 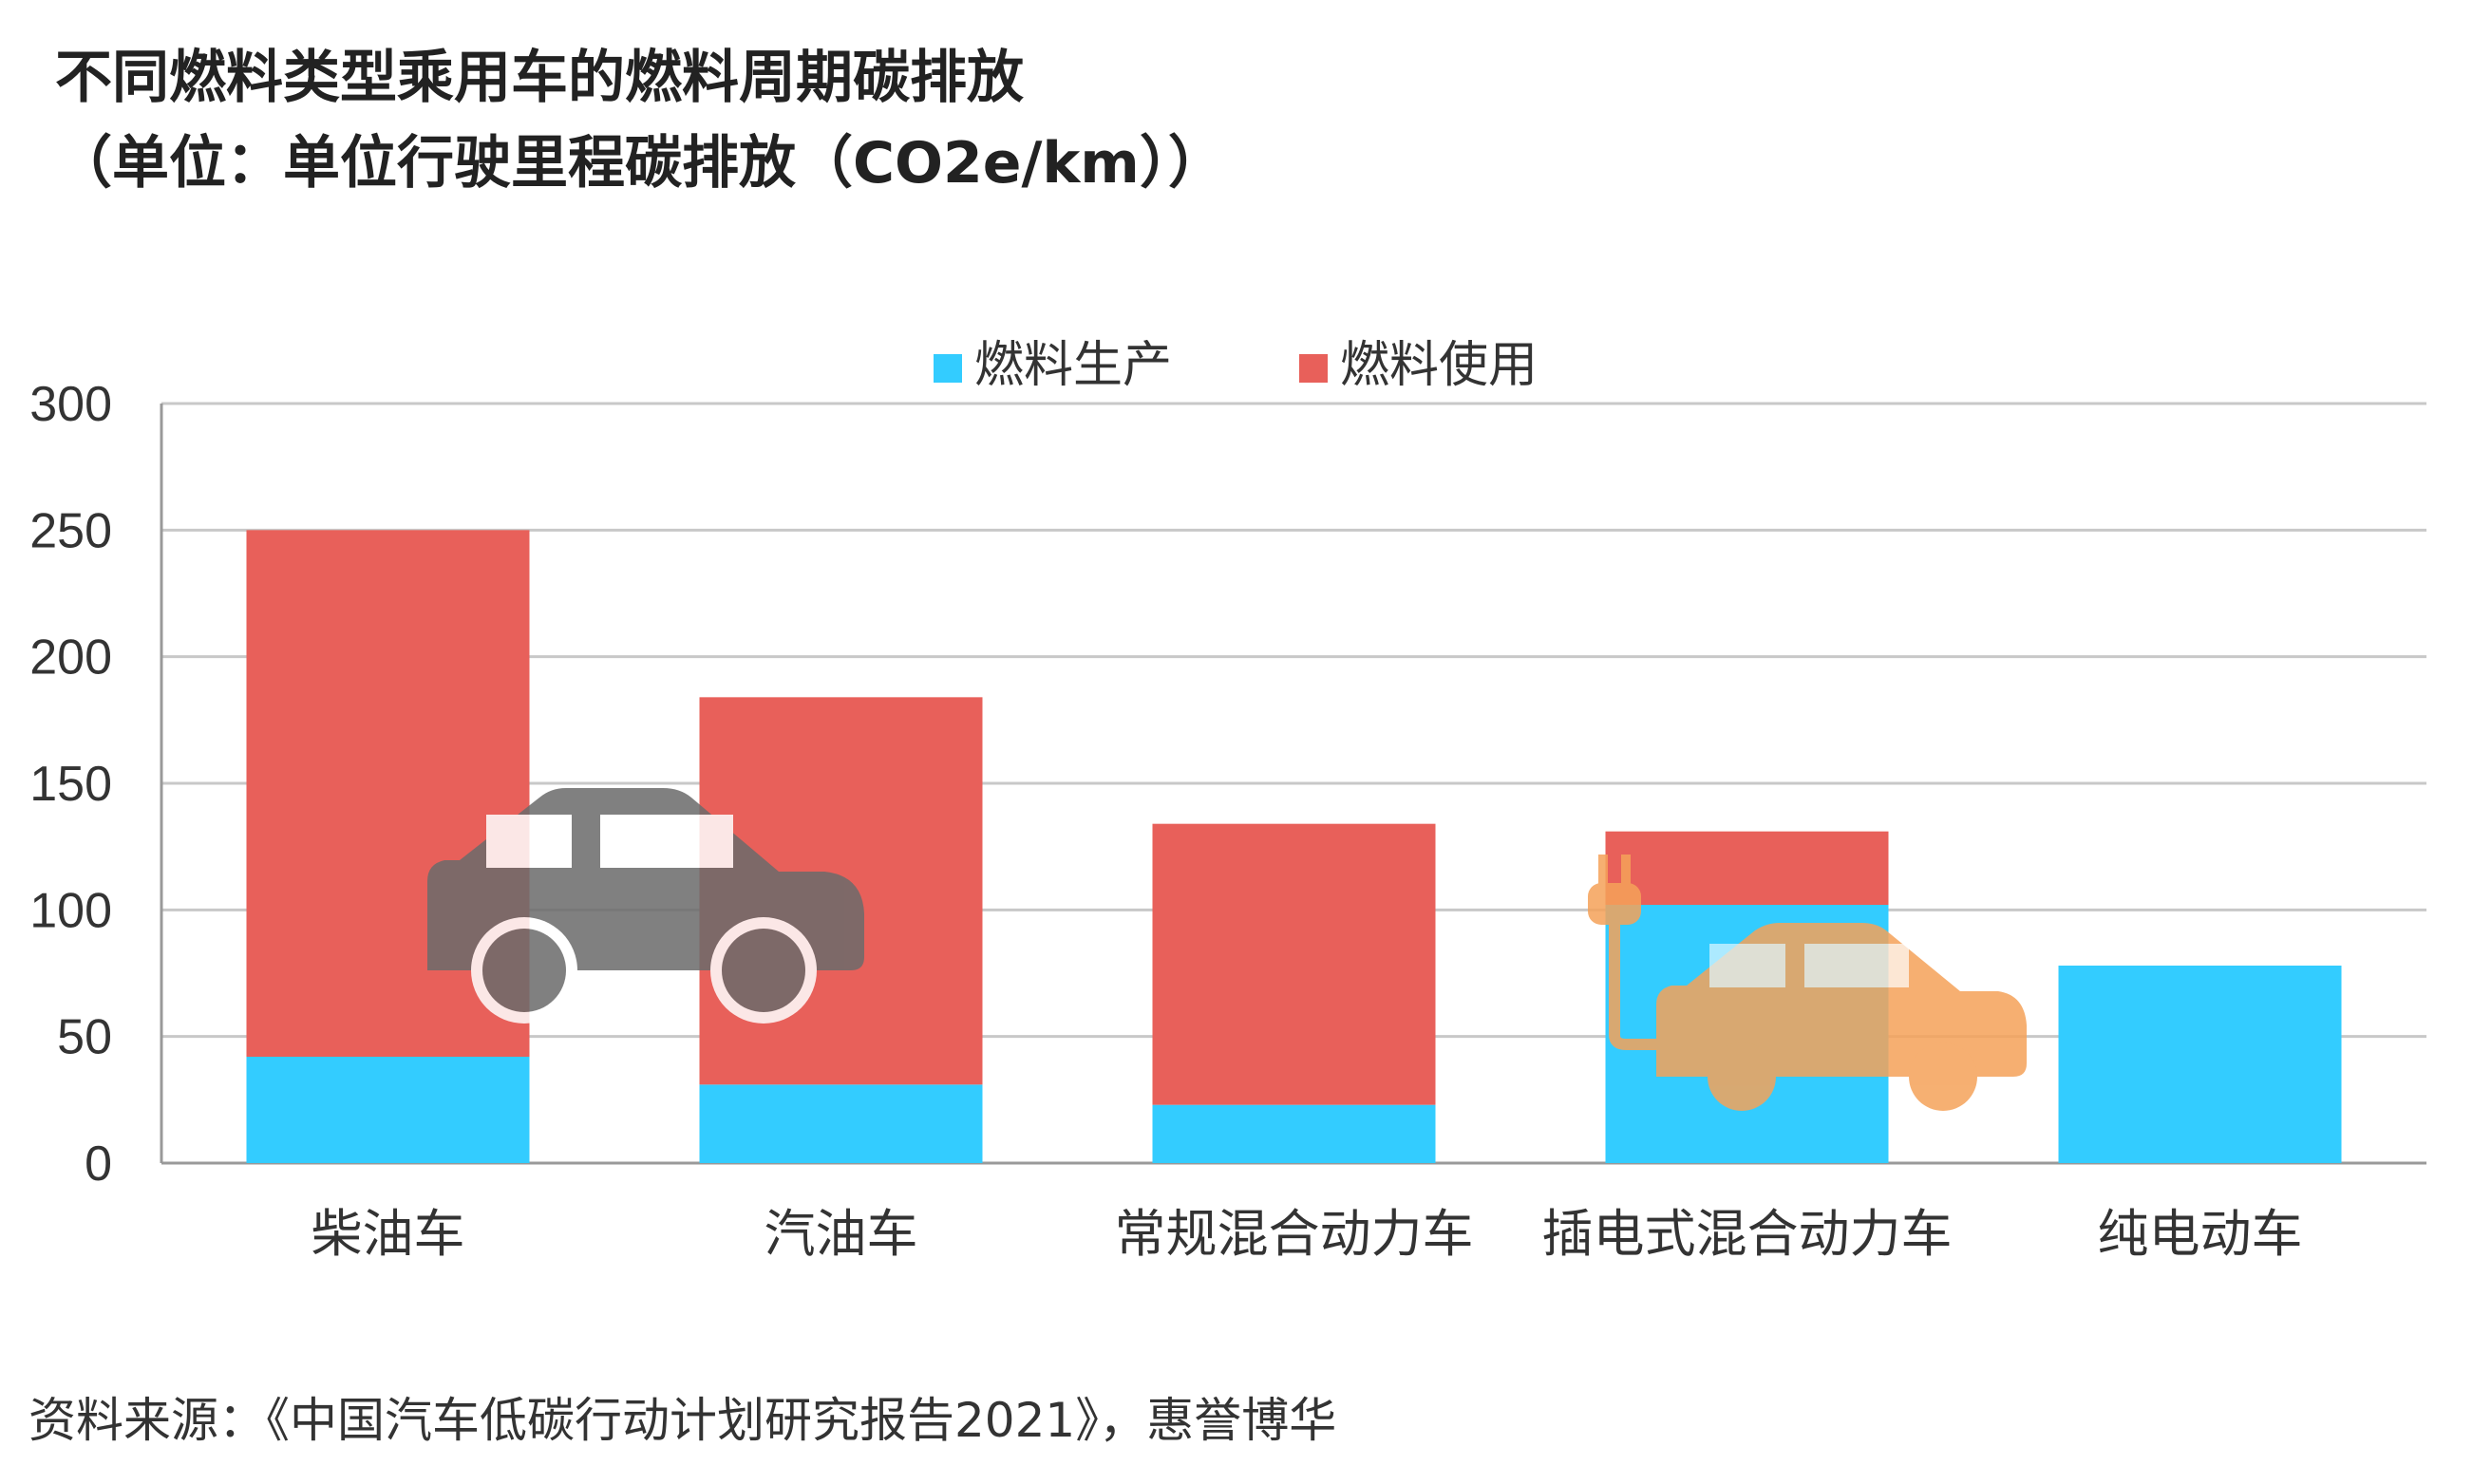 I want to click on ev-icon-wheel-front, so click(x=1742, y=1077).